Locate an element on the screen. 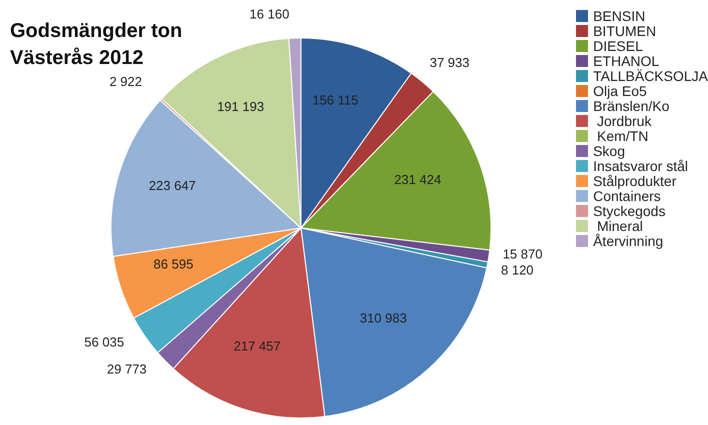  data-label: 156 115 is located at coordinates (335, 100).